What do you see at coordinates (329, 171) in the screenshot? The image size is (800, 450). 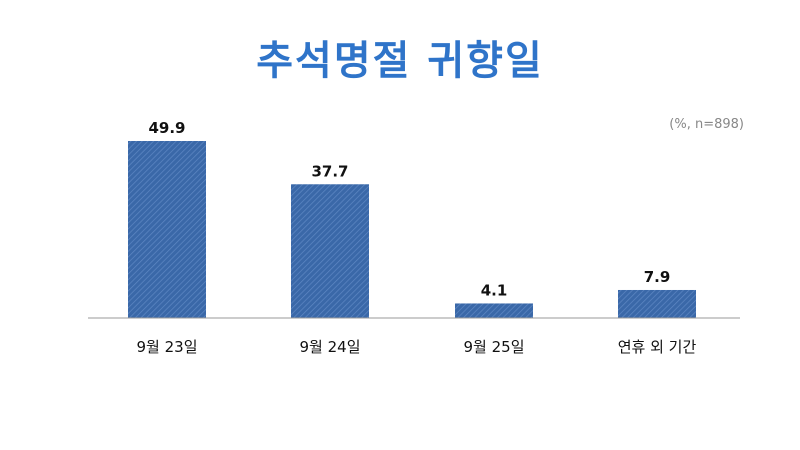 I see `bar-value-label-2: 37.7` at bounding box center [329, 171].